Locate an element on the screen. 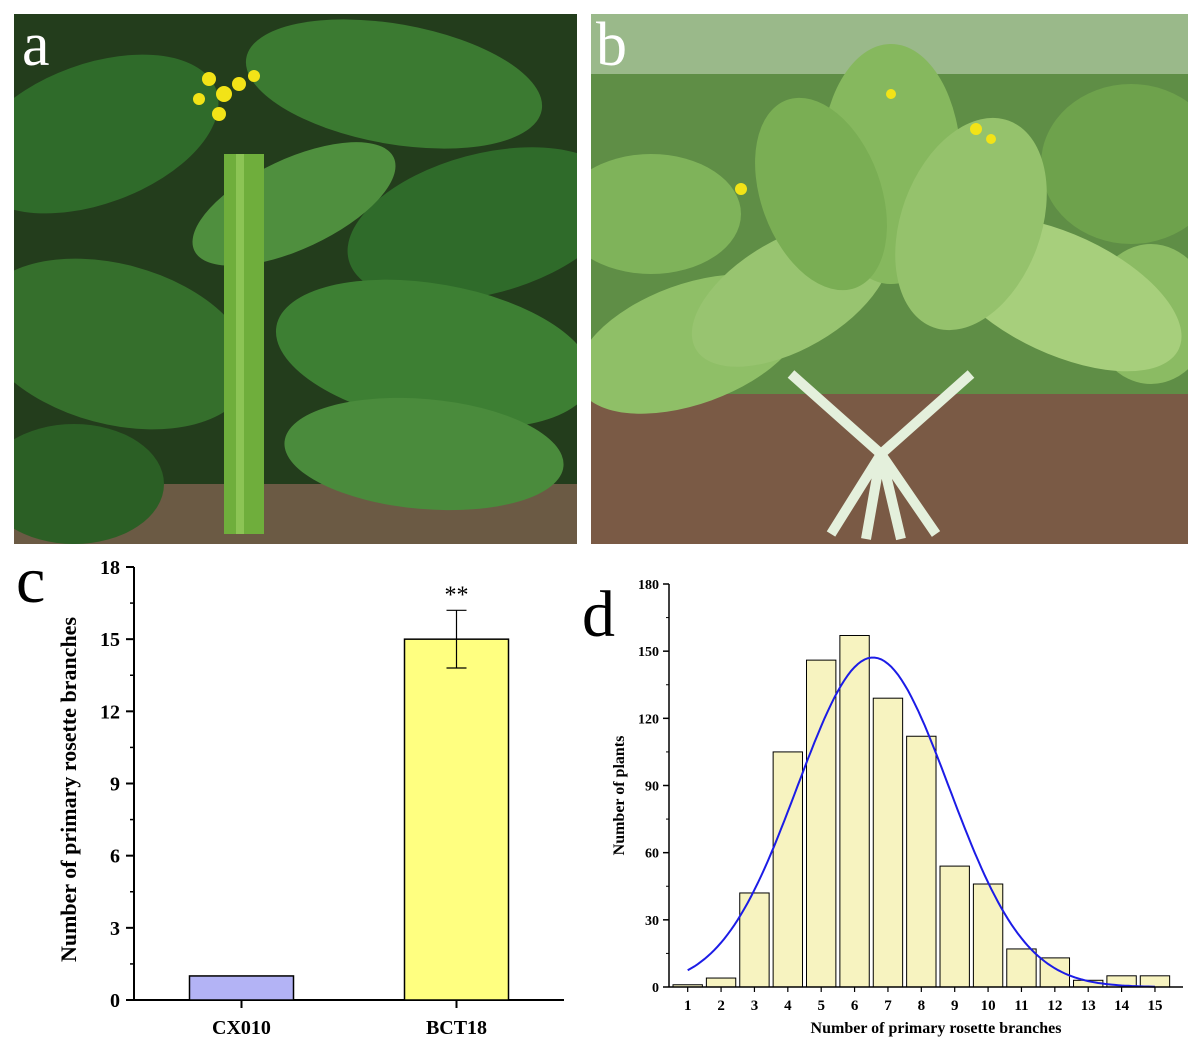  bar-CX010 is located at coordinates (241, 988).